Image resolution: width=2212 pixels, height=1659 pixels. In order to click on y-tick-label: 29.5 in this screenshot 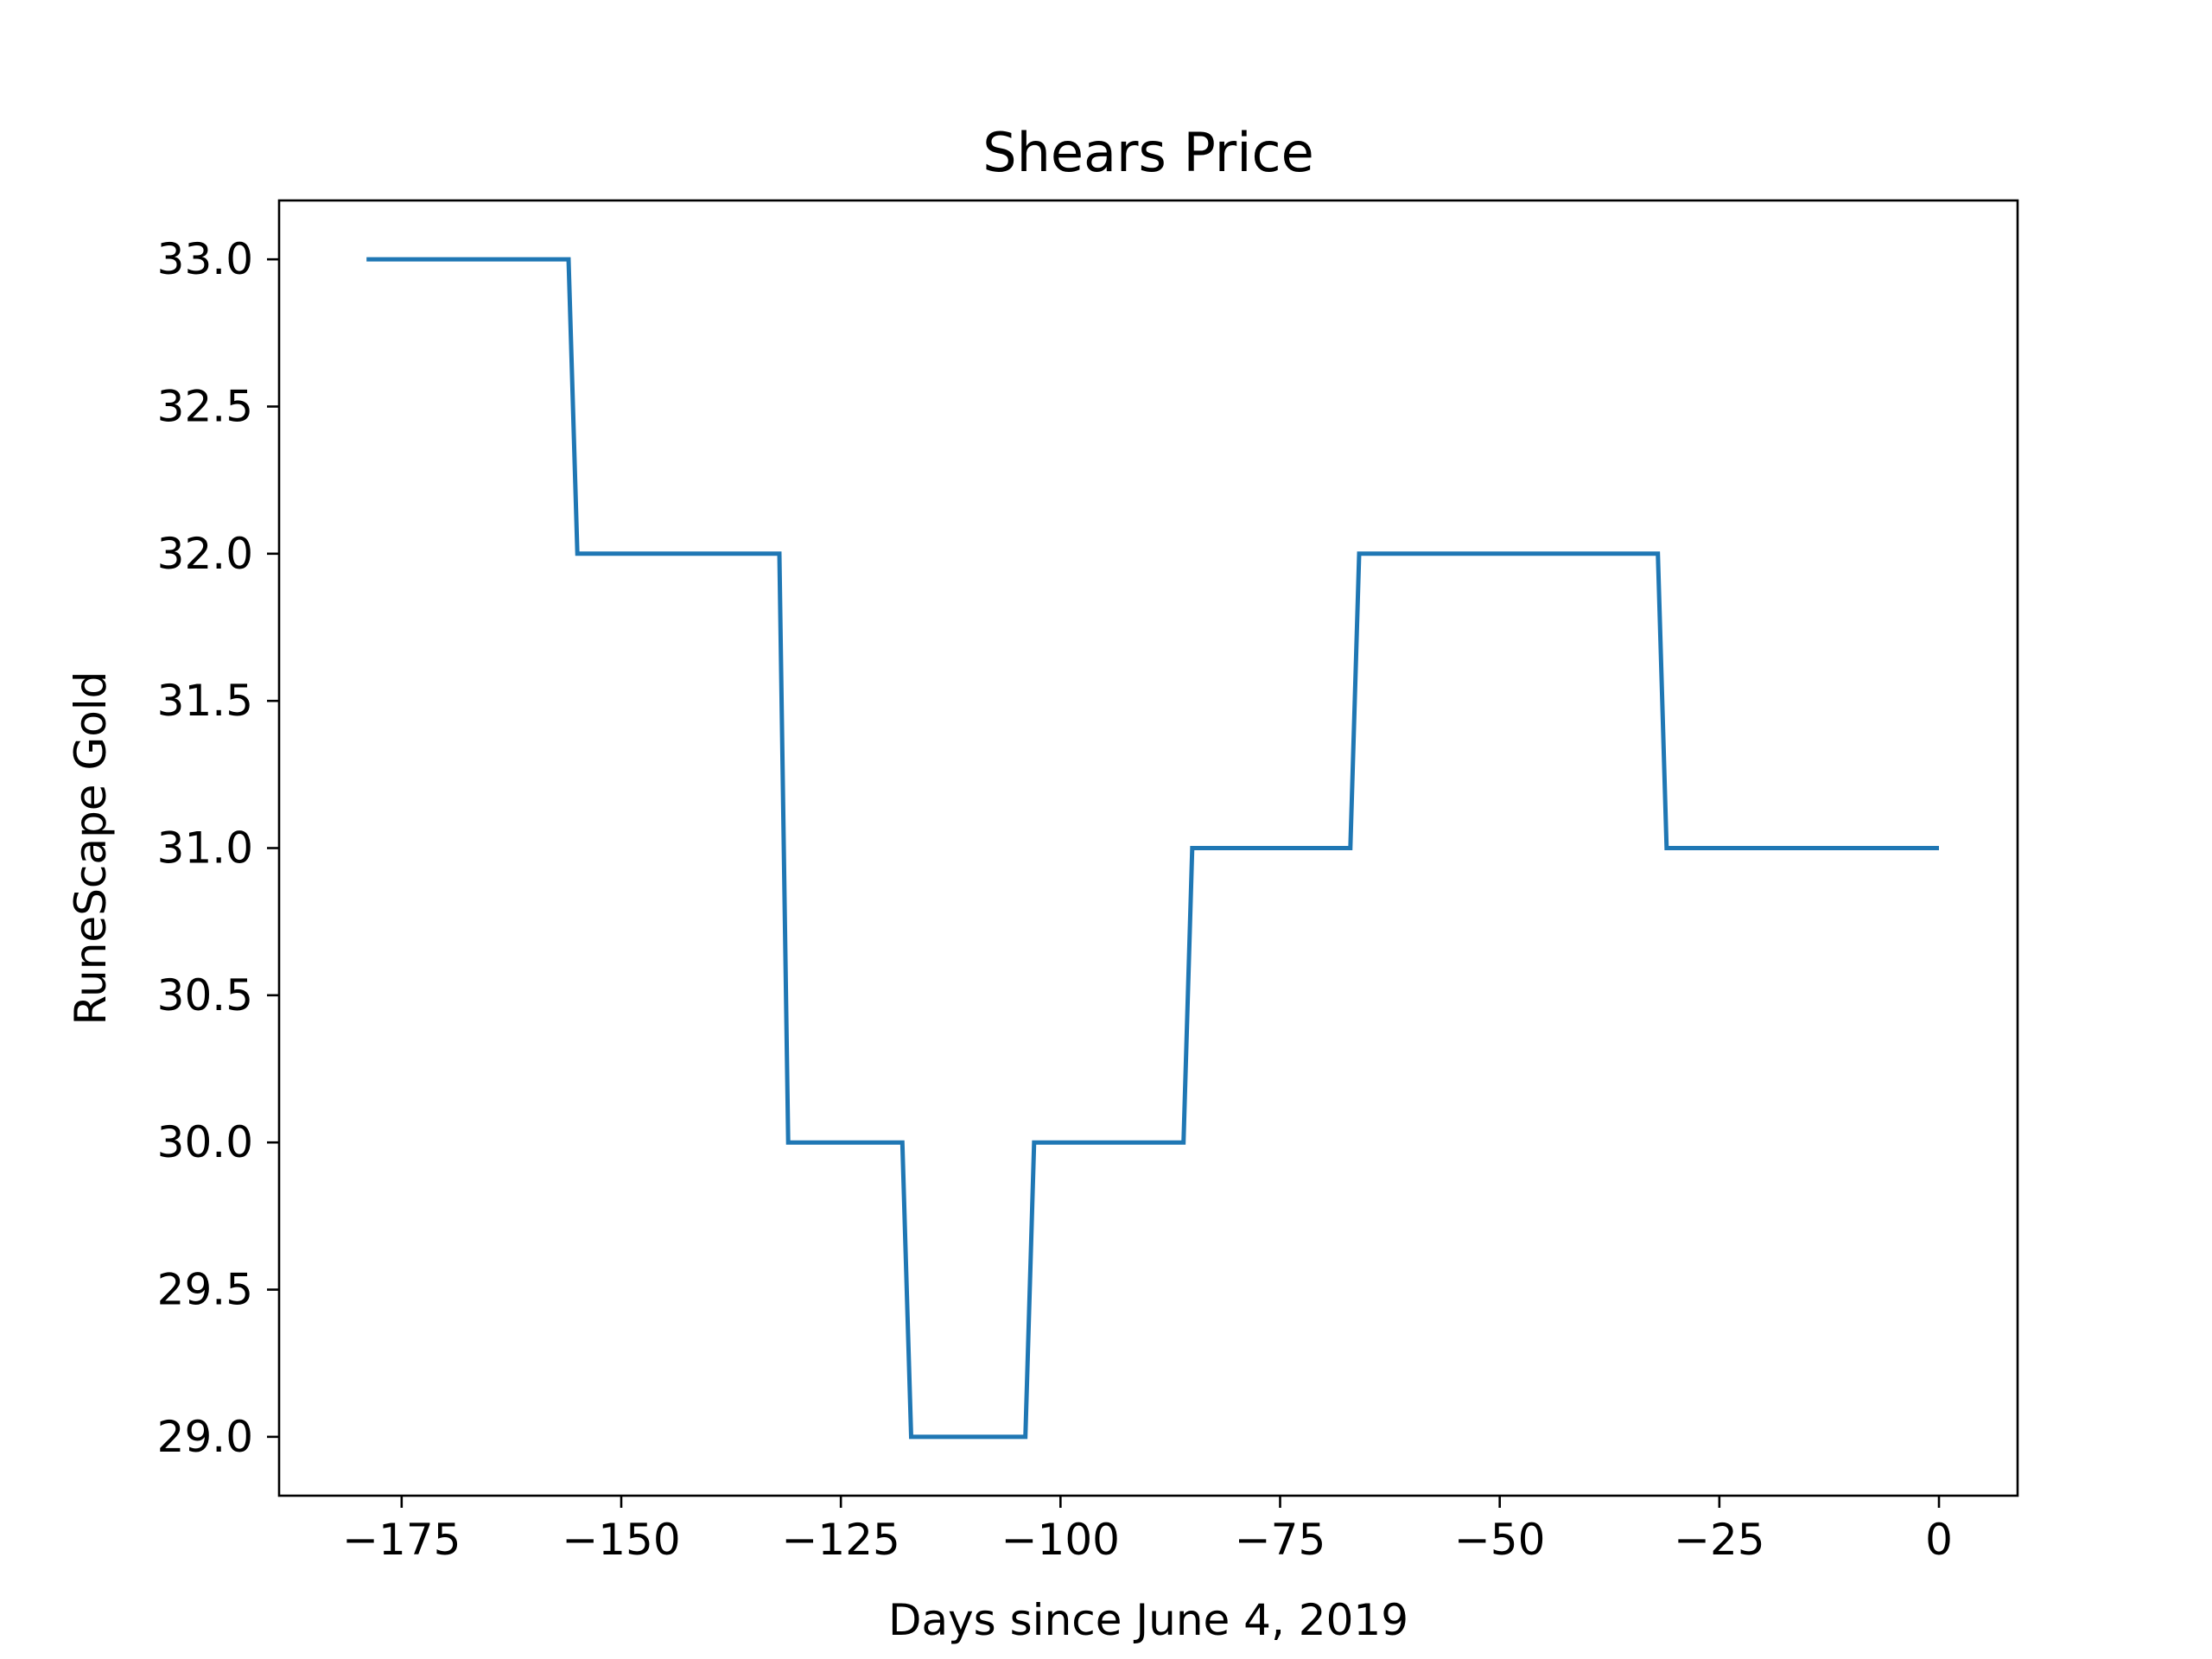, I will do `click(205, 1290)`.